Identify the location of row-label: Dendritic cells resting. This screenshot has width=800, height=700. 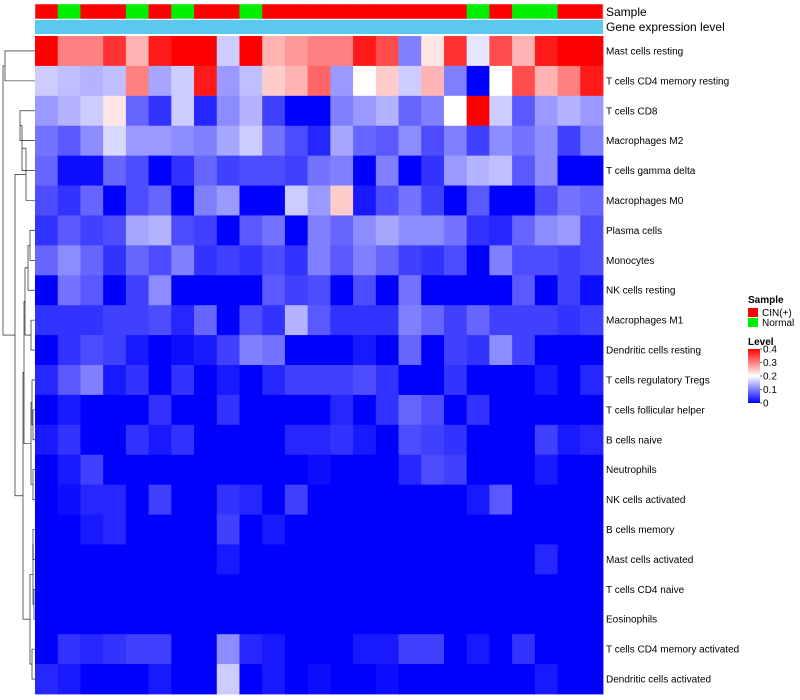
(653, 351).